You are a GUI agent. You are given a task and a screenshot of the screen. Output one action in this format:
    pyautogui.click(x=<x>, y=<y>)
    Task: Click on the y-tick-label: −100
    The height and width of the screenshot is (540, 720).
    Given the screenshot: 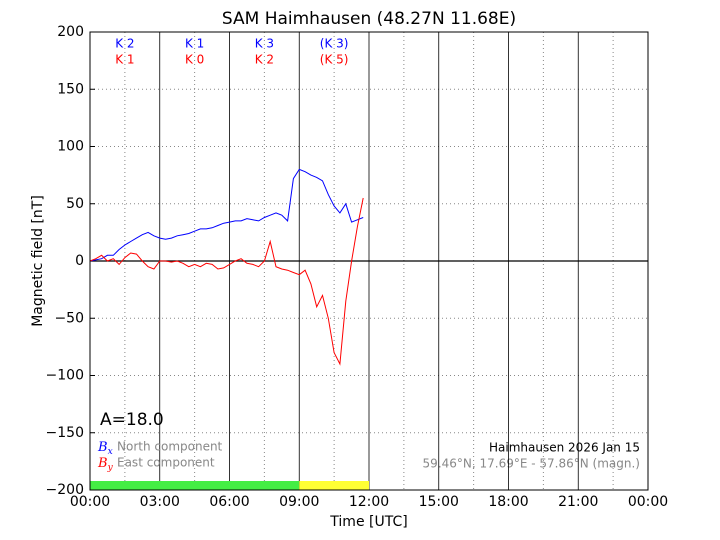 What is the action you would take?
    pyautogui.click(x=65, y=376)
    